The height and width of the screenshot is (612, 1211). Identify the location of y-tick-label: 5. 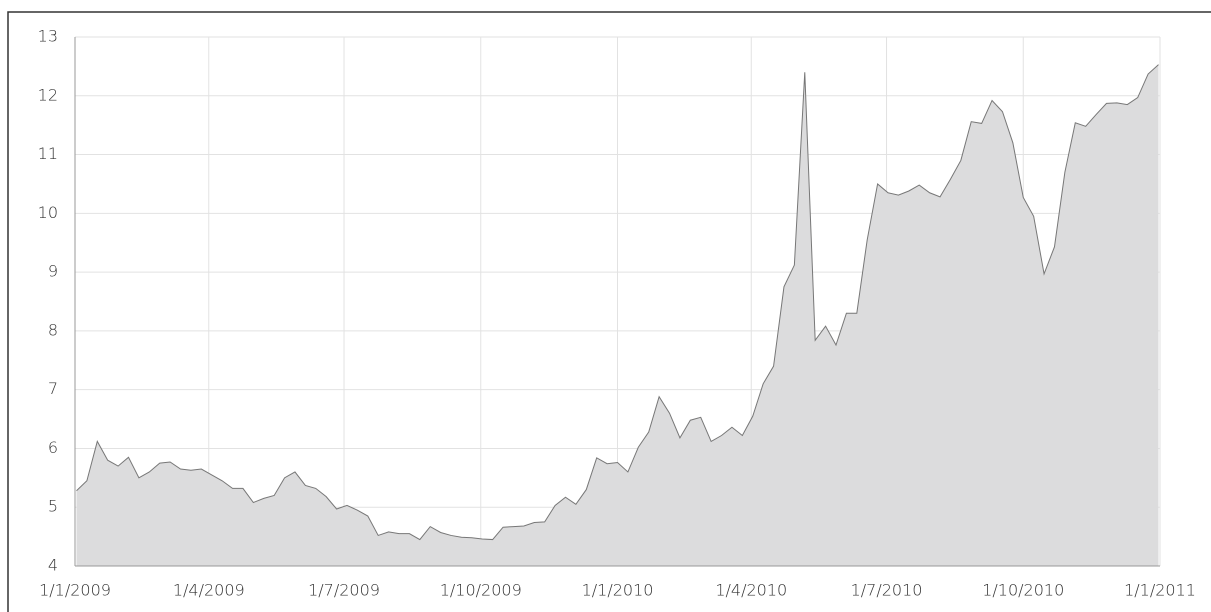
(53, 506).